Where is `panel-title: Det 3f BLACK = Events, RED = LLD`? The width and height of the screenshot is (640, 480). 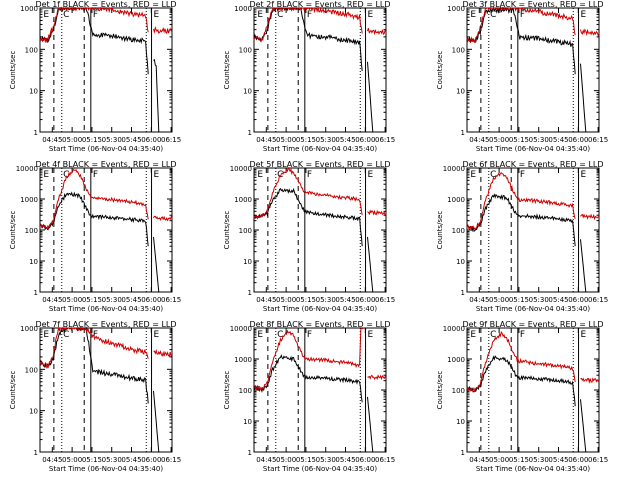 panel-title: Det 3f BLACK = Events, RED = LLD is located at coordinates (532, 4).